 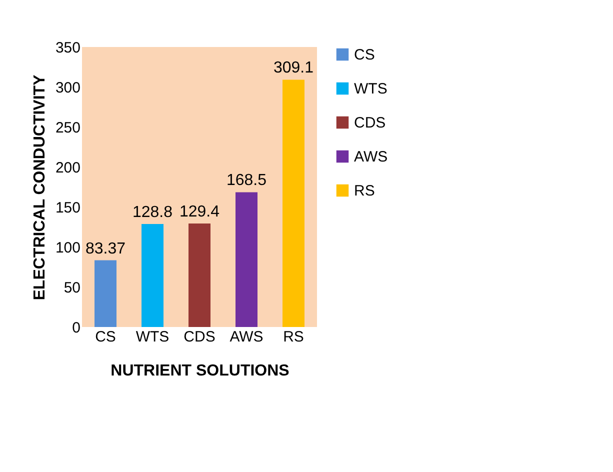 What do you see at coordinates (67, 88) in the screenshot?
I see `y-tick-label: 300` at bounding box center [67, 88].